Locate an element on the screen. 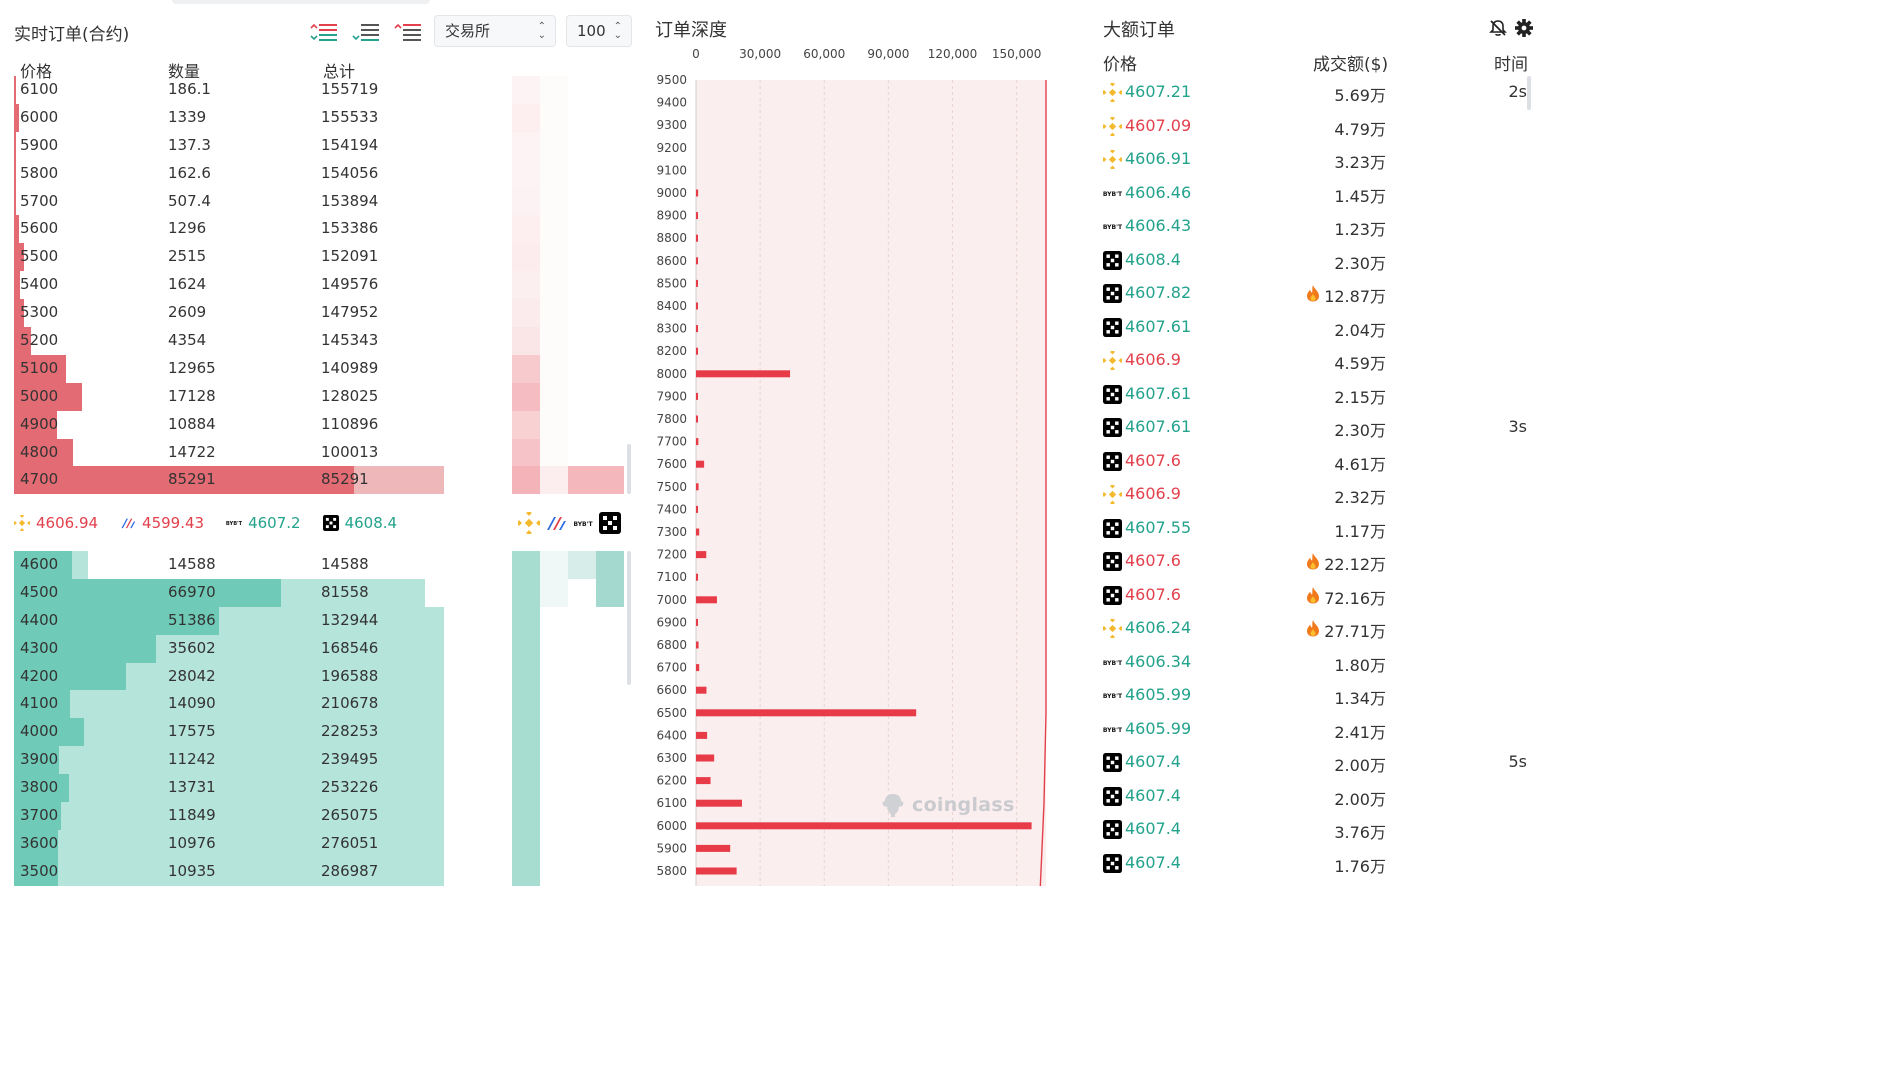 The height and width of the screenshot is (1073, 1899). depth-select: 100 ⌃ ⌄ is located at coordinates (599, 31).